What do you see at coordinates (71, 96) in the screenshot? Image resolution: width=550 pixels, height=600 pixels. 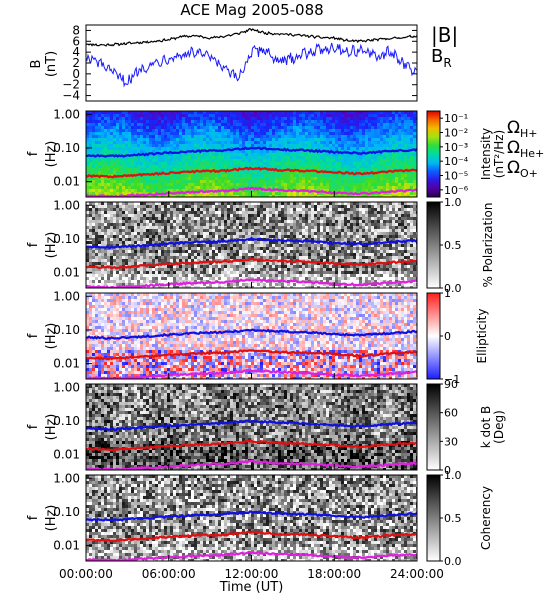 I see `field-ytick-label: −4` at bounding box center [71, 96].